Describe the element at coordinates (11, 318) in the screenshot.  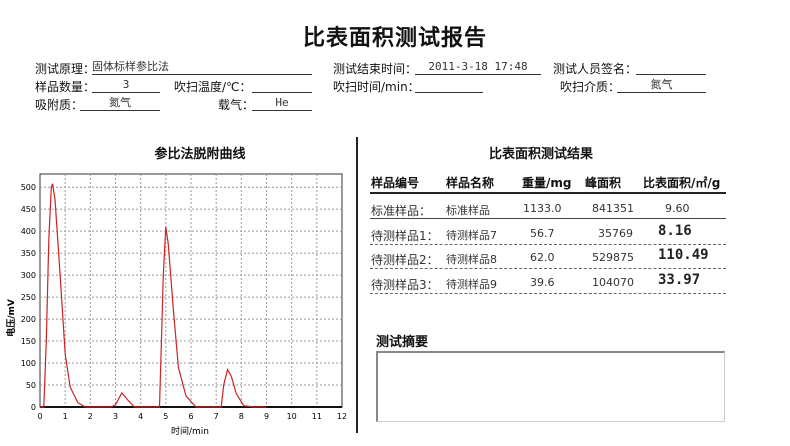
I see `y-axis-label: 电压/mV` at that location.